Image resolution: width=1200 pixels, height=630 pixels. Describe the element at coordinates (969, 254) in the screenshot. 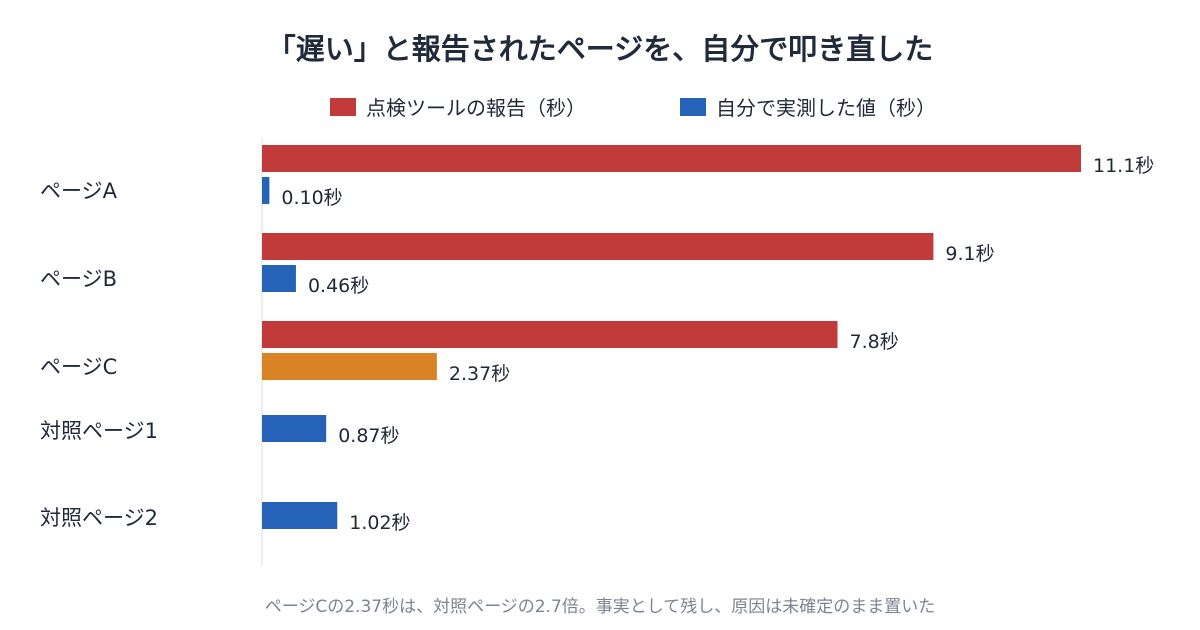

I see `value-label-reported: 9.1秒` at that location.